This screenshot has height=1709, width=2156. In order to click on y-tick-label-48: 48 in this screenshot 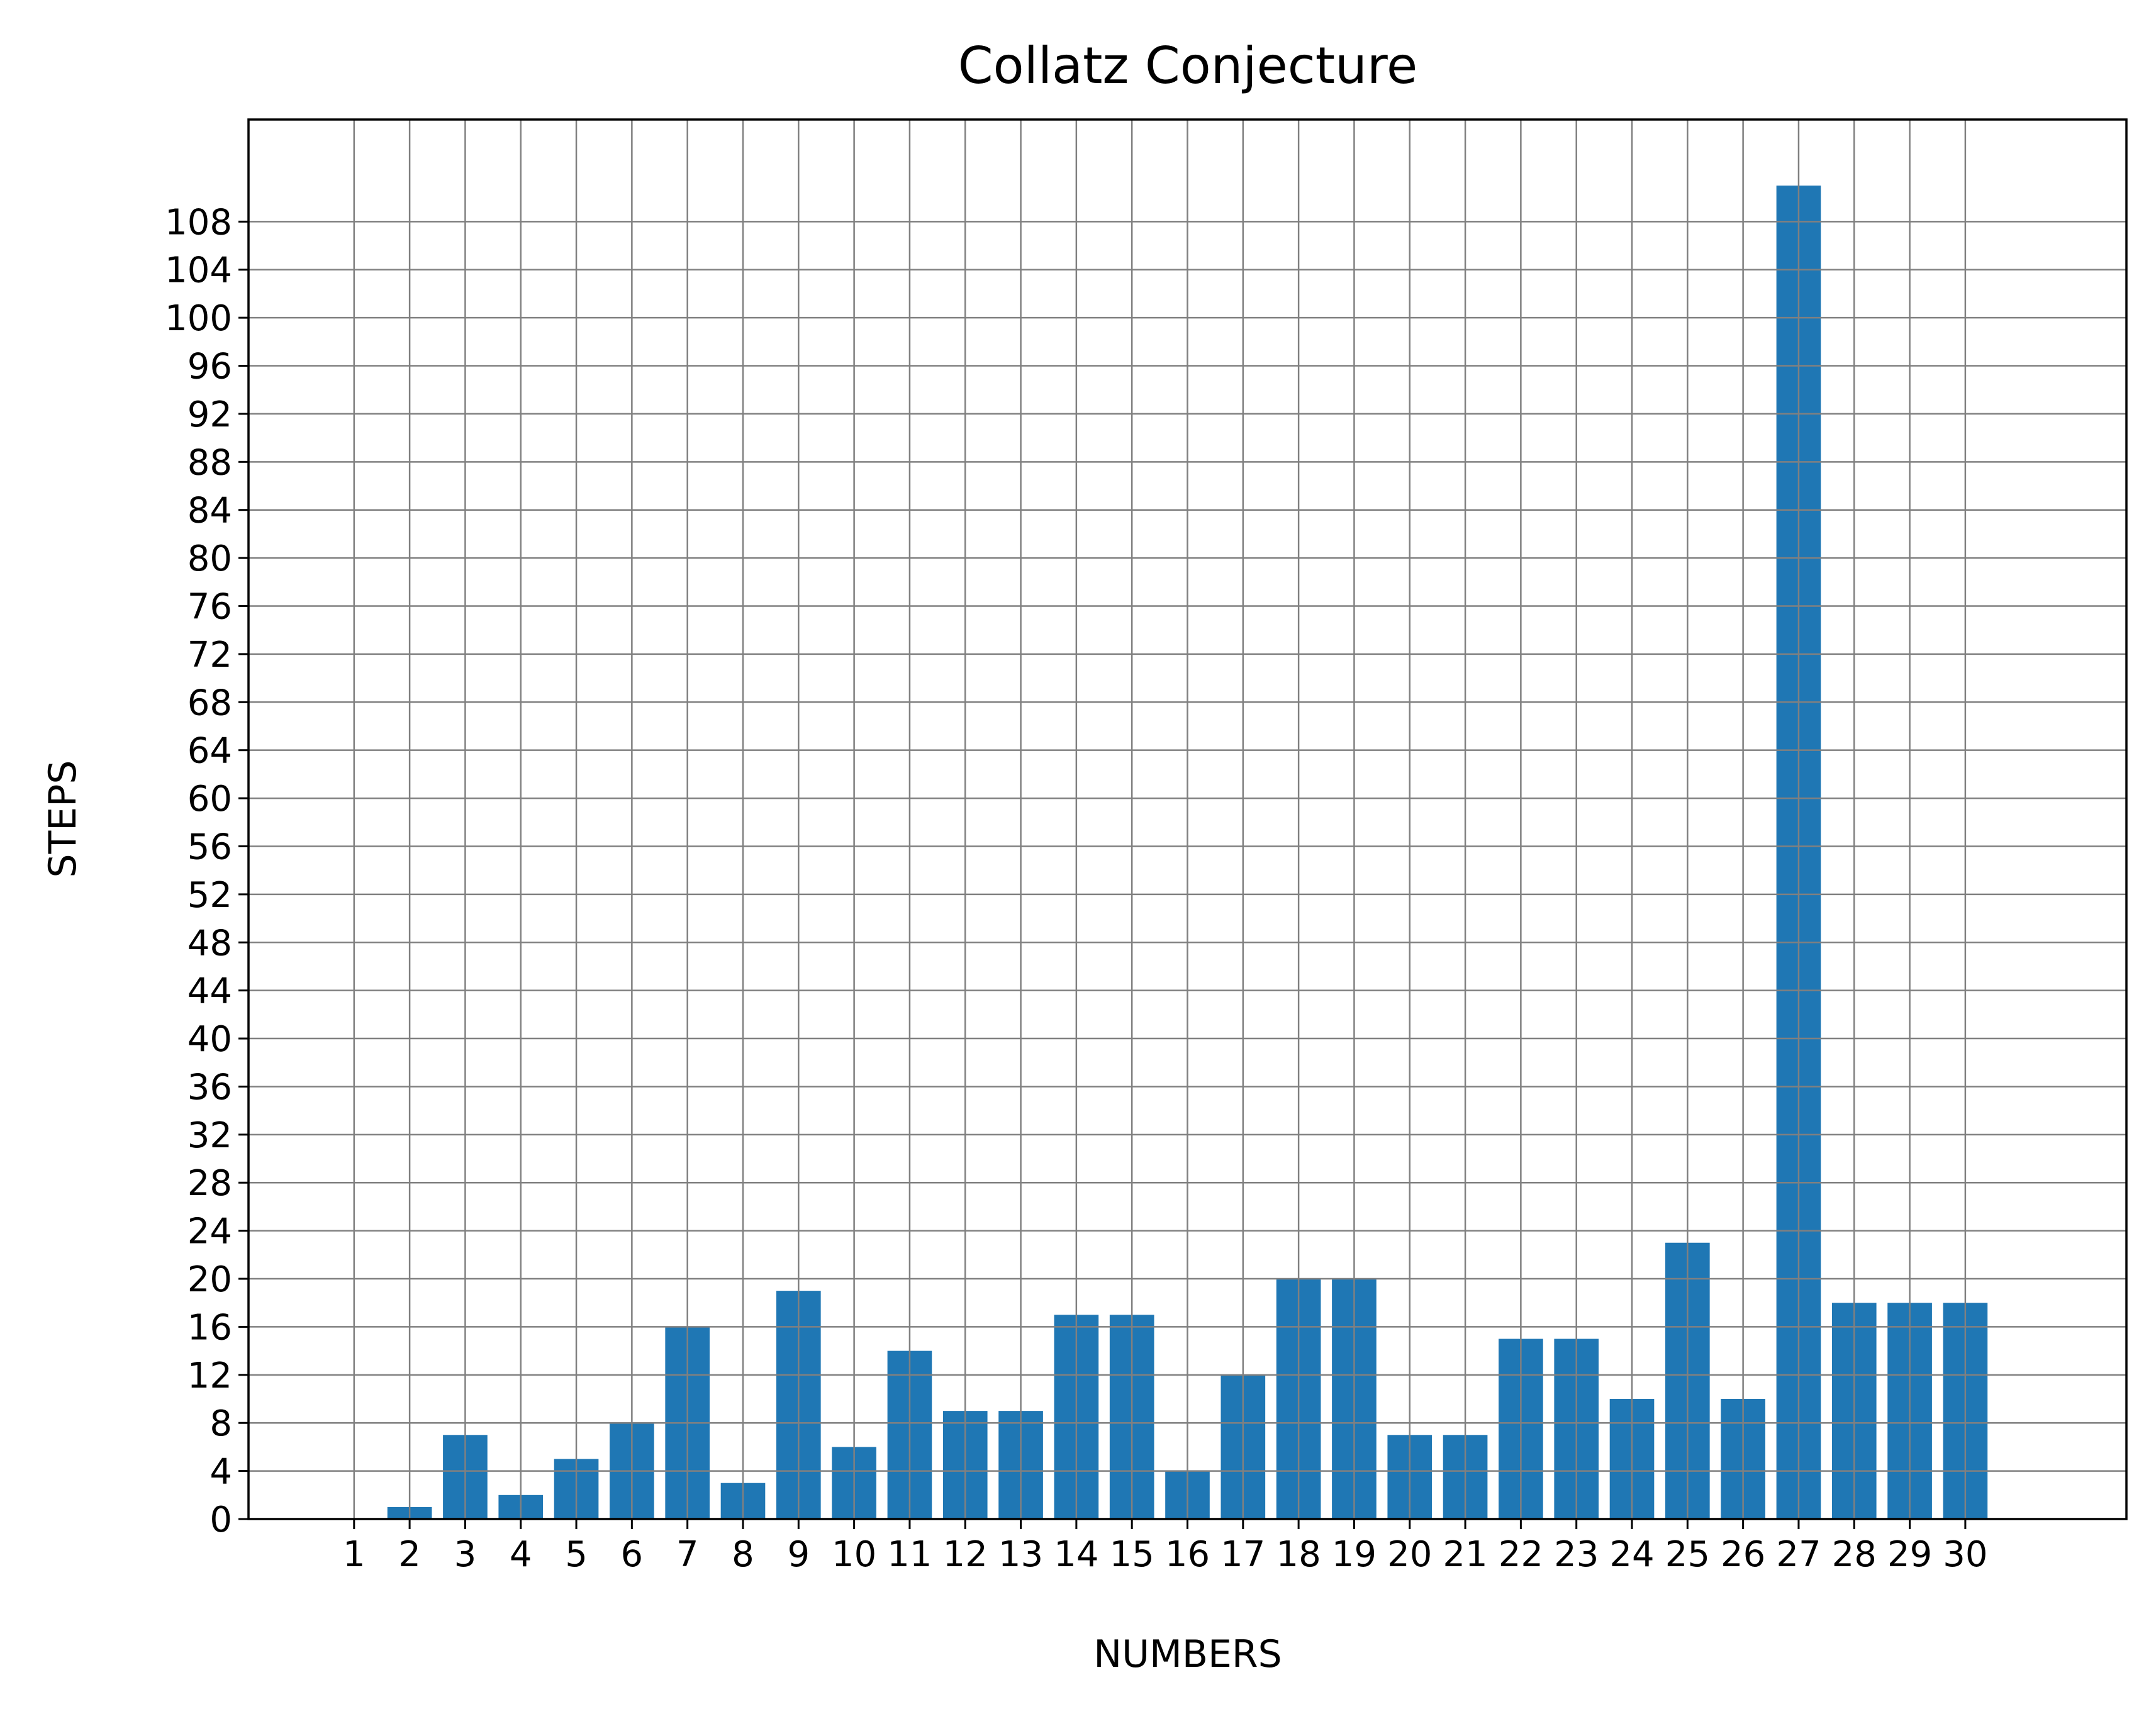, I will do `click(210, 943)`.